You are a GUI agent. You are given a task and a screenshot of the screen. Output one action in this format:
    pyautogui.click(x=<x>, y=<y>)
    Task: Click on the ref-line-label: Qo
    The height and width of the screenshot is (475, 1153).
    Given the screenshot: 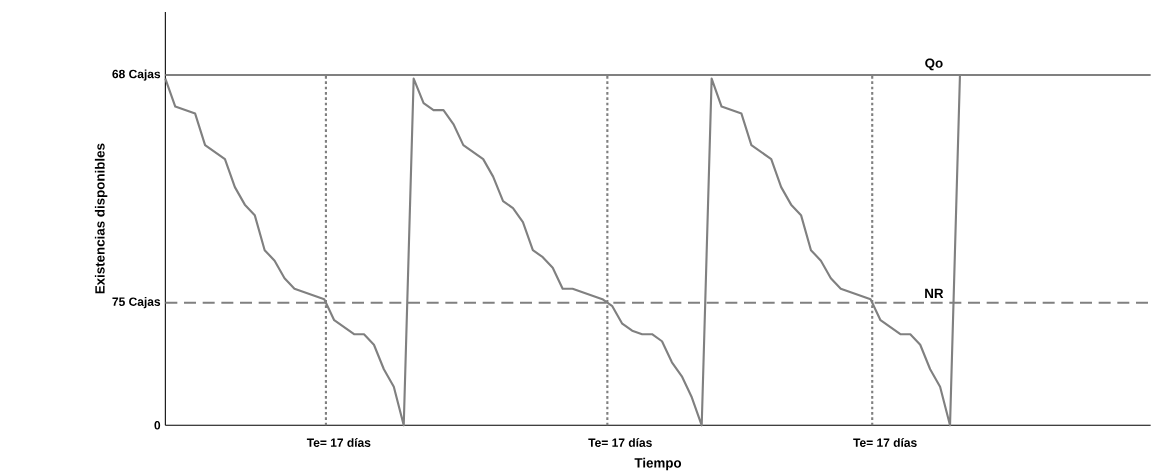 What is the action you would take?
    pyautogui.click(x=934, y=64)
    